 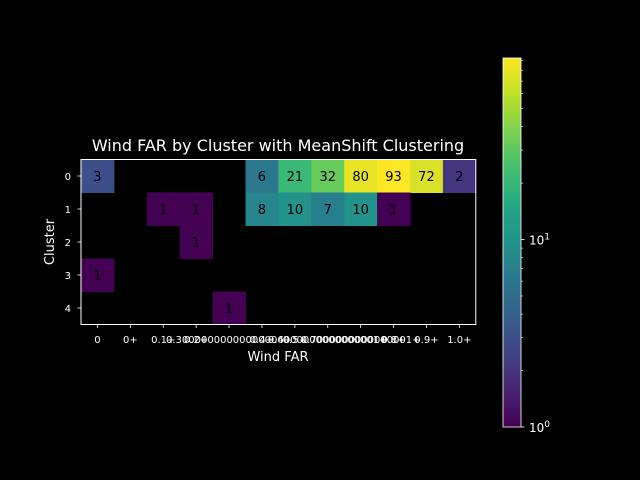 What do you see at coordinates (262, 340) in the screenshot?
I see `x-tick-label: 0.4+` at bounding box center [262, 340].